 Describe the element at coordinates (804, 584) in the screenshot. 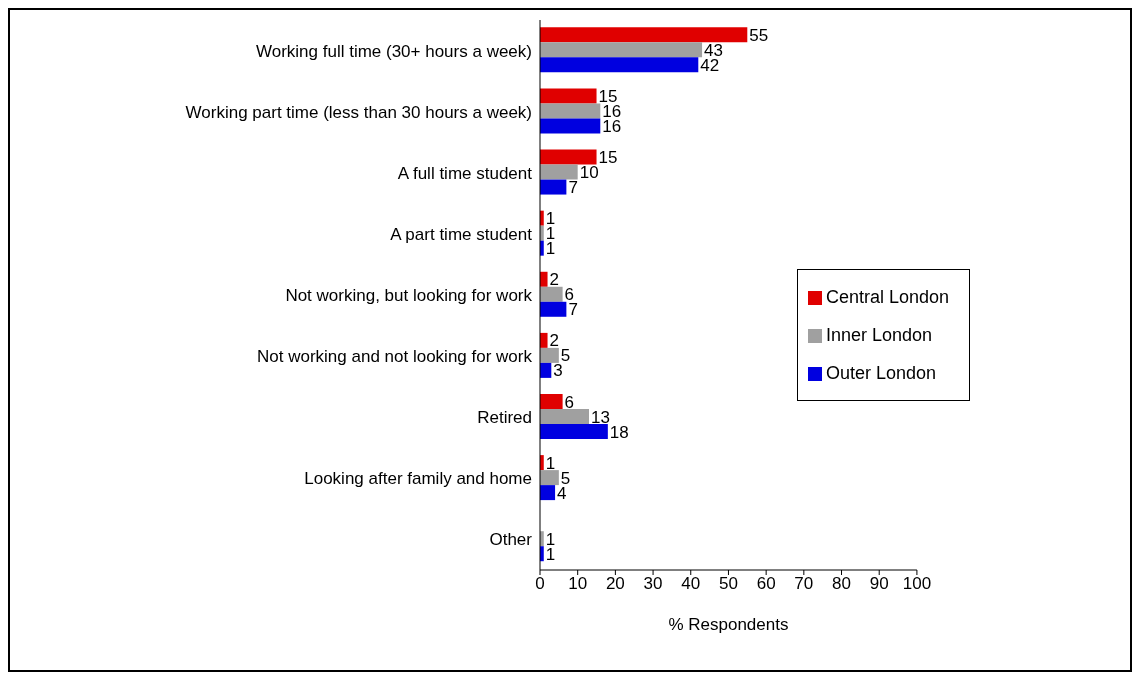

I see `x-tick-label: 70` at that location.